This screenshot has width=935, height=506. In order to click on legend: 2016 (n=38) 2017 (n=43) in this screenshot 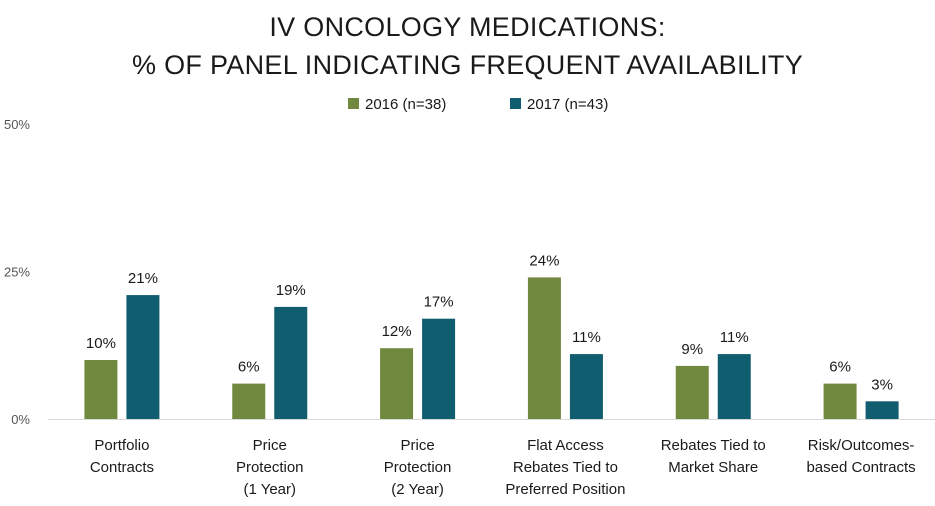, I will do `click(478, 104)`.